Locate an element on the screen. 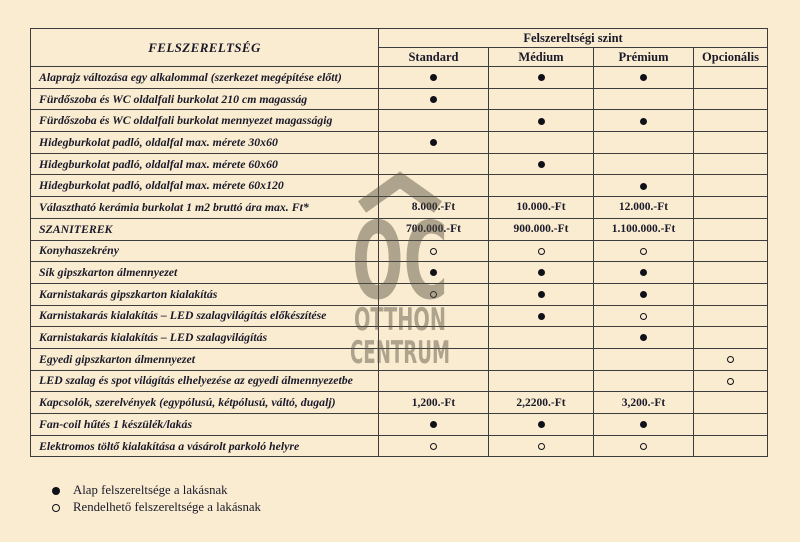 Image resolution: width=800 pixels, height=542 pixels. row-label: Karnistakarás gipszkarton kialakítás is located at coordinates (204, 294).